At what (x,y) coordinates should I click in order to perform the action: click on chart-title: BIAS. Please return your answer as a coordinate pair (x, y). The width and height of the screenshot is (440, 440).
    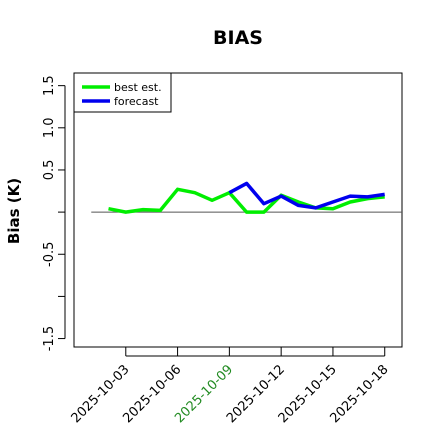
    Looking at the image, I should click on (238, 38).